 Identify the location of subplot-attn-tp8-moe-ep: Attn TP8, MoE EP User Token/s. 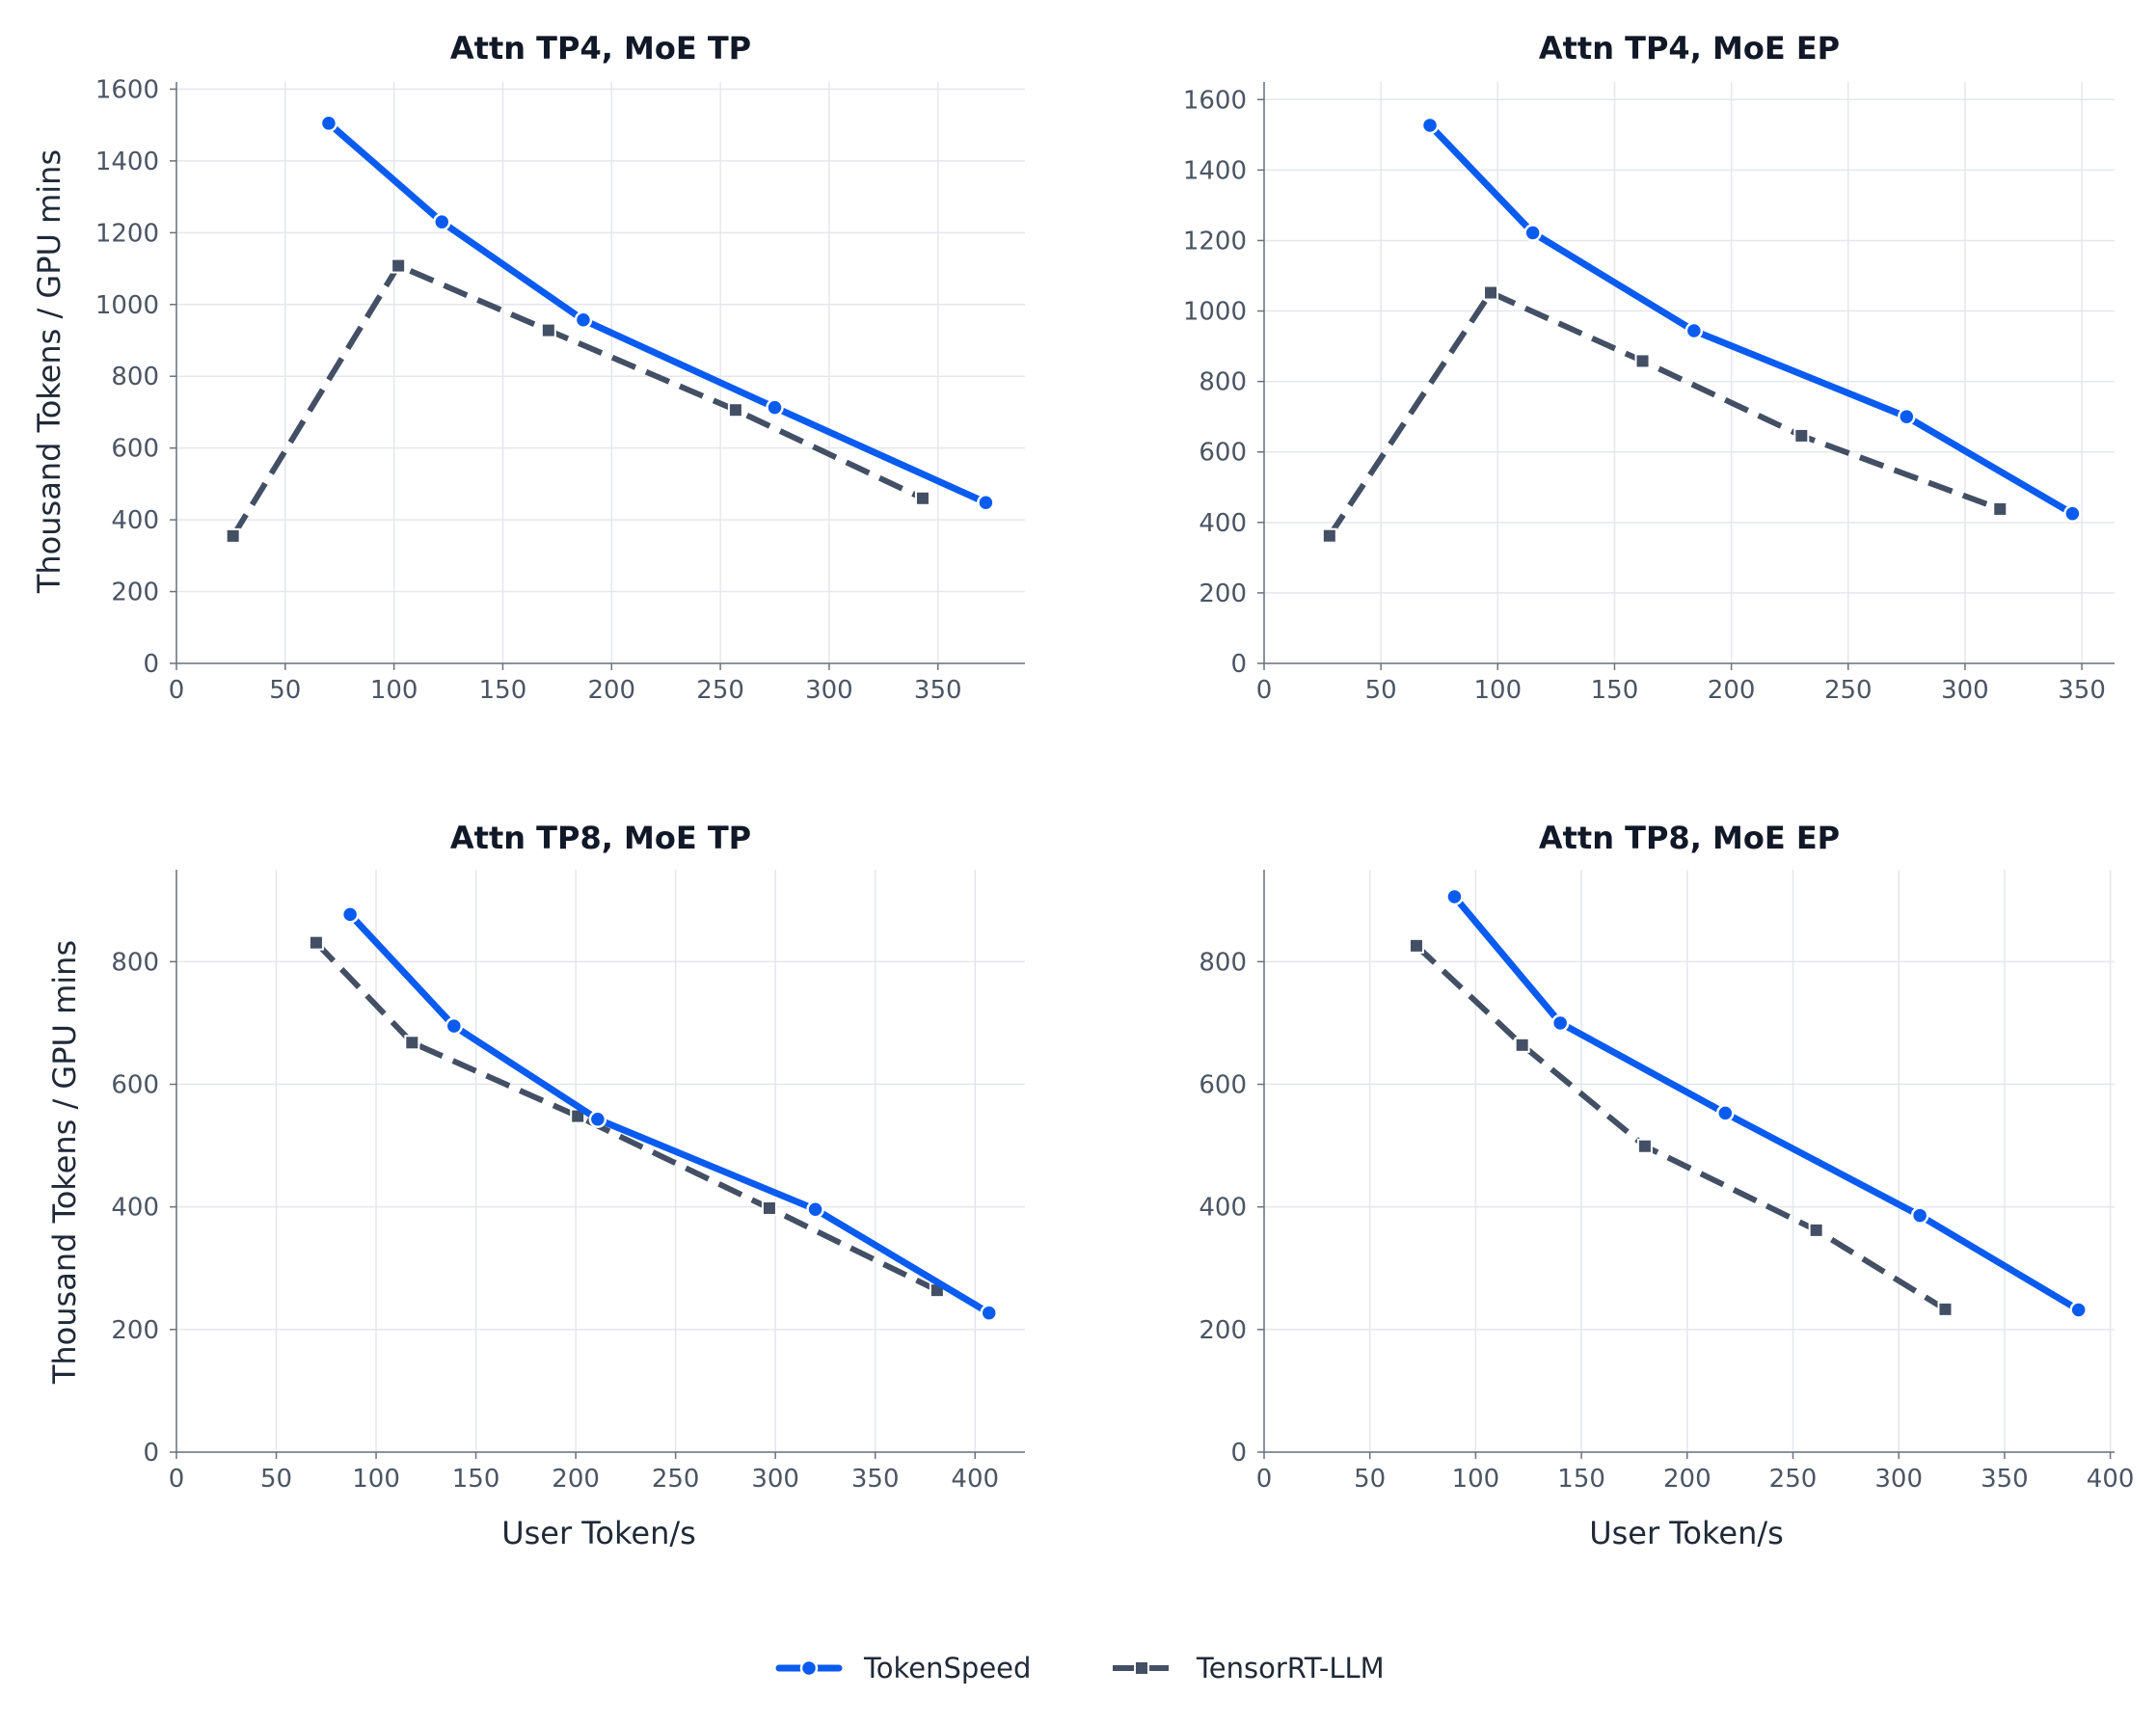
(1689, 1185).